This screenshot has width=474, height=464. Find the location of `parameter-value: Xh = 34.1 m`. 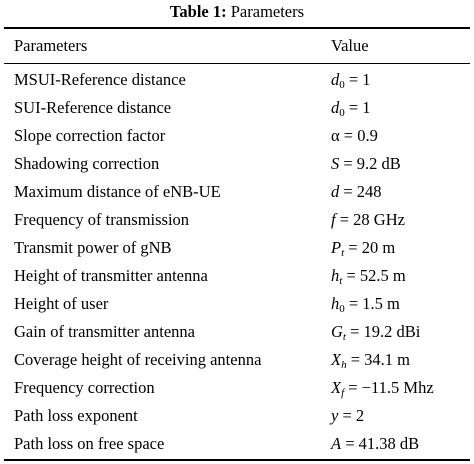

parameter-value: Xh = 34.1 m is located at coordinates (370, 360).